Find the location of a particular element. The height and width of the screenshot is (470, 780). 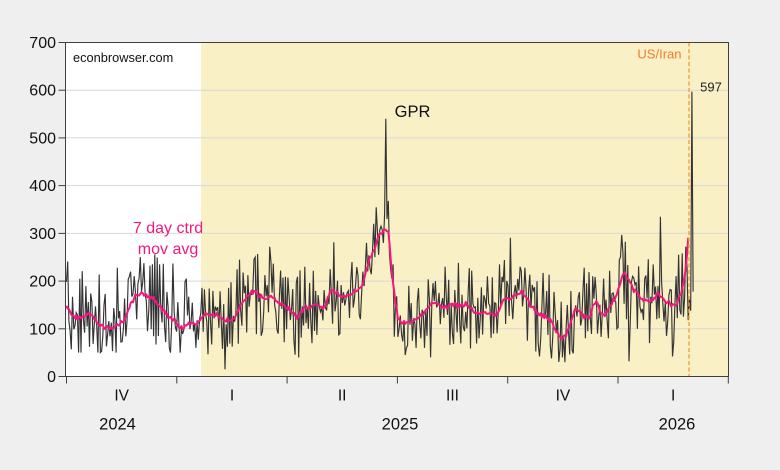

svg-text: 2024 is located at coordinates (117, 425).